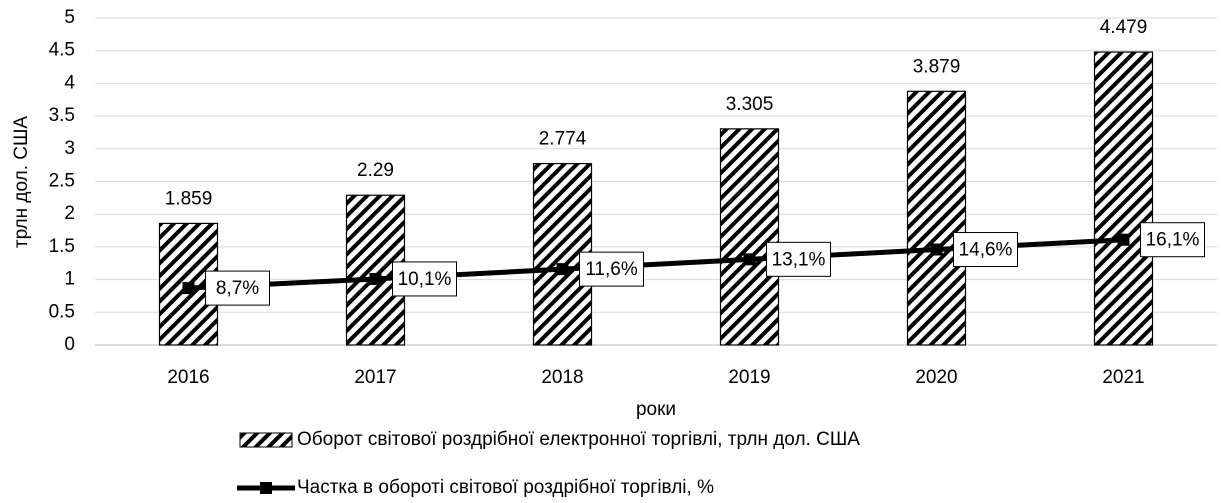 This screenshot has width=1221, height=503. I want to click on y-tick-label: 0.5, so click(62, 311).